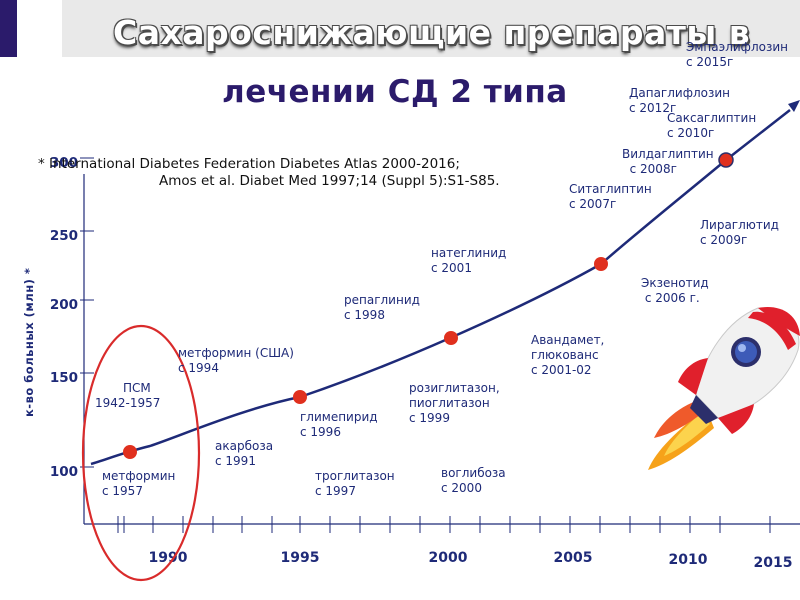  What do you see at coordinates (561, 370) in the screenshot?
I see `drug-annotation-line: с 2001-02` at bounding box center [561, 370].